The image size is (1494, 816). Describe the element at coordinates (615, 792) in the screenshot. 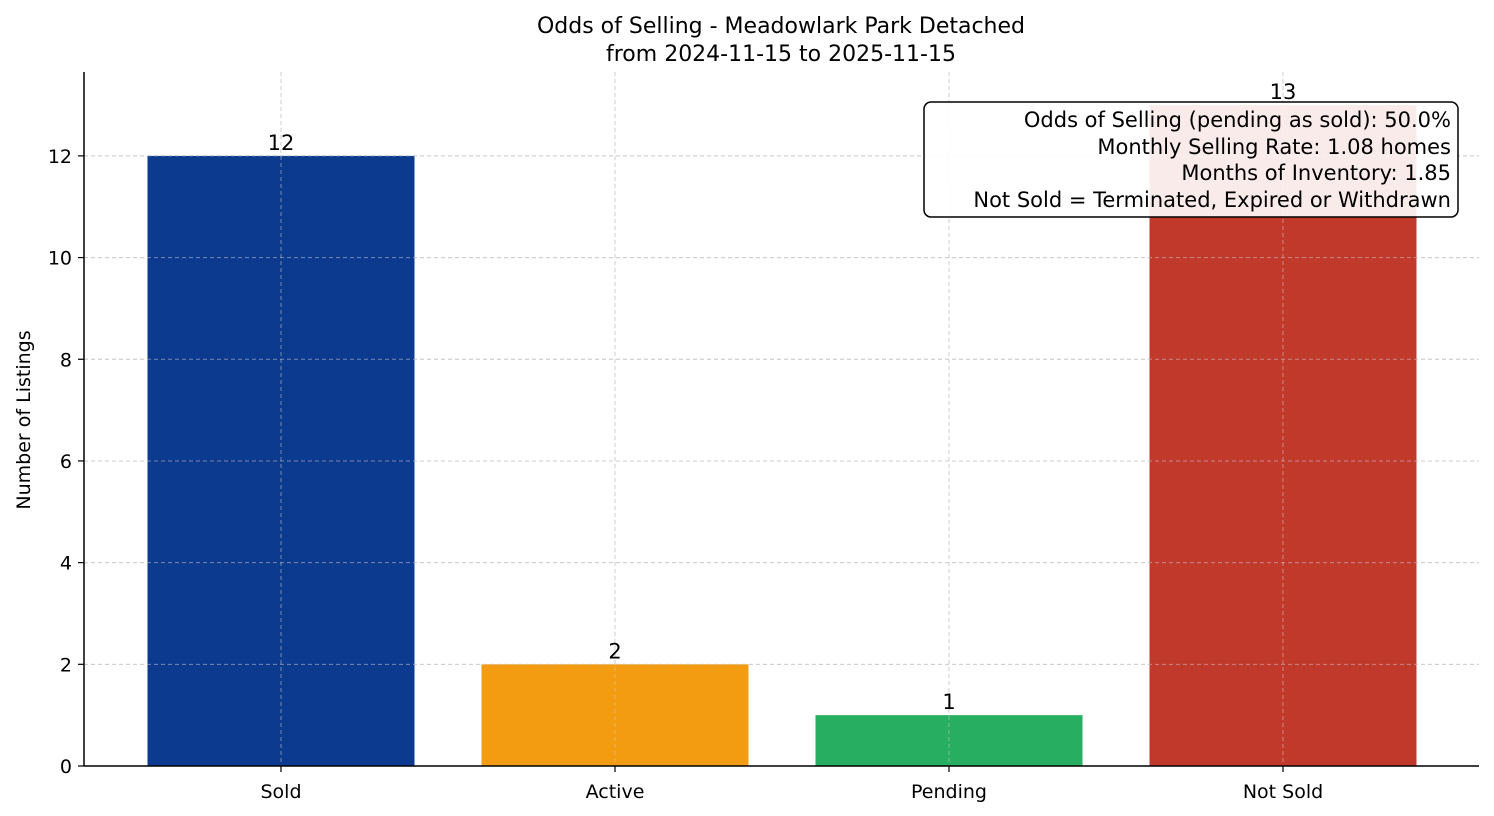

I see `x-tick-label-active: Active` at that location.